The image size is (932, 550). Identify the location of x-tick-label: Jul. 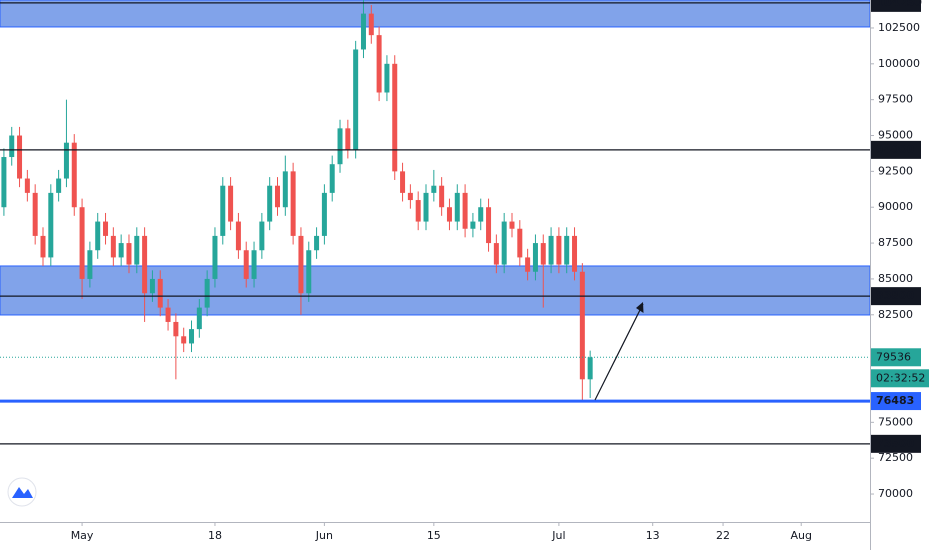
(558, 535).